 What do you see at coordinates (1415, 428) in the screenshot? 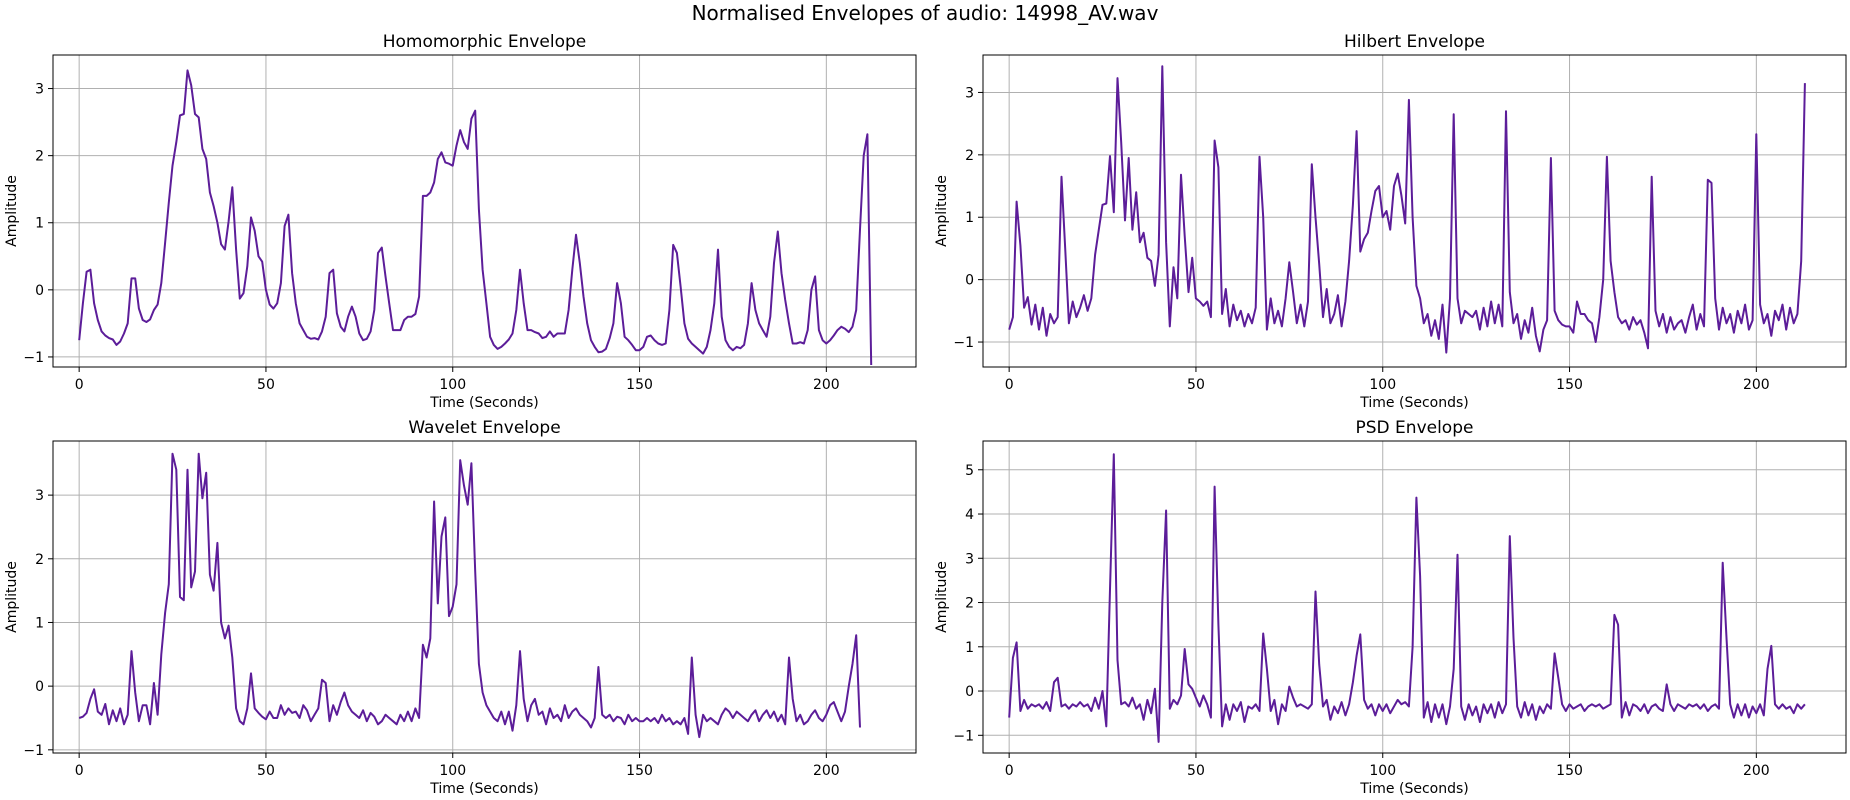
I see `panel-title: PSD Envelope` at bounding box center [1415, 428].